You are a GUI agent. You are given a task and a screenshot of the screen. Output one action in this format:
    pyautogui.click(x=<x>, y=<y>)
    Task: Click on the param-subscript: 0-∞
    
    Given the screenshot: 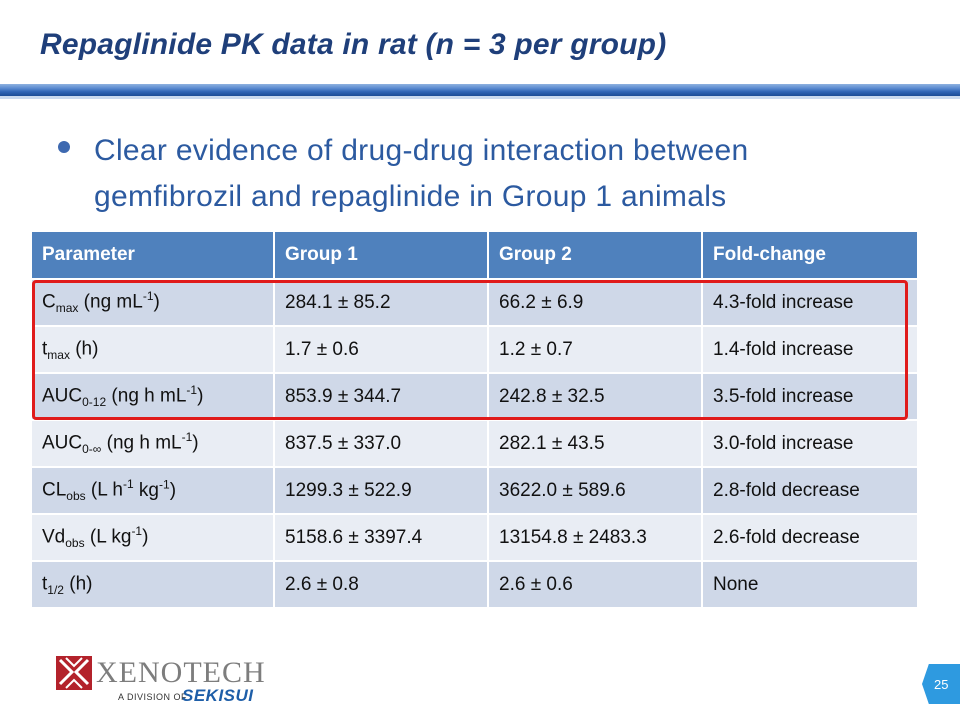 What is the action you would take?
    pyautogui.click(x=92, y=449)
    